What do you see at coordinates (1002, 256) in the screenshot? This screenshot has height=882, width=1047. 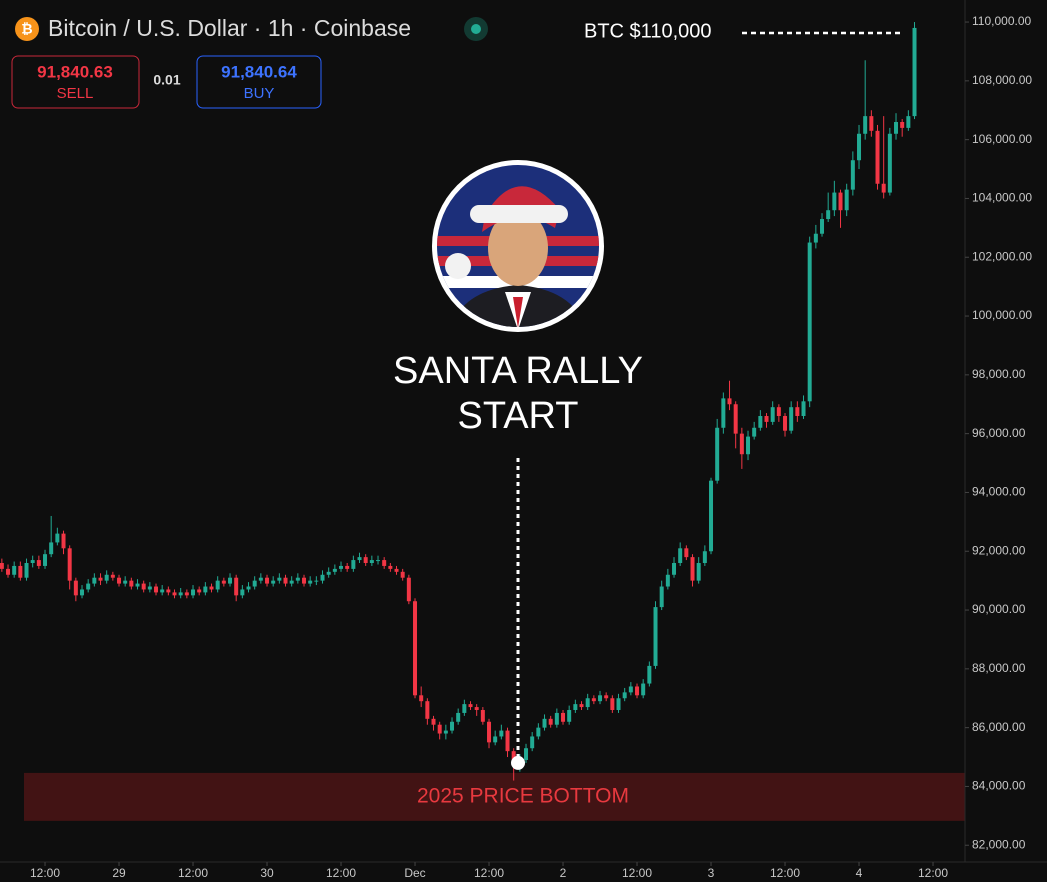 I see `y-tick-label: 102,000.00` at bounding box center [1002, 256].